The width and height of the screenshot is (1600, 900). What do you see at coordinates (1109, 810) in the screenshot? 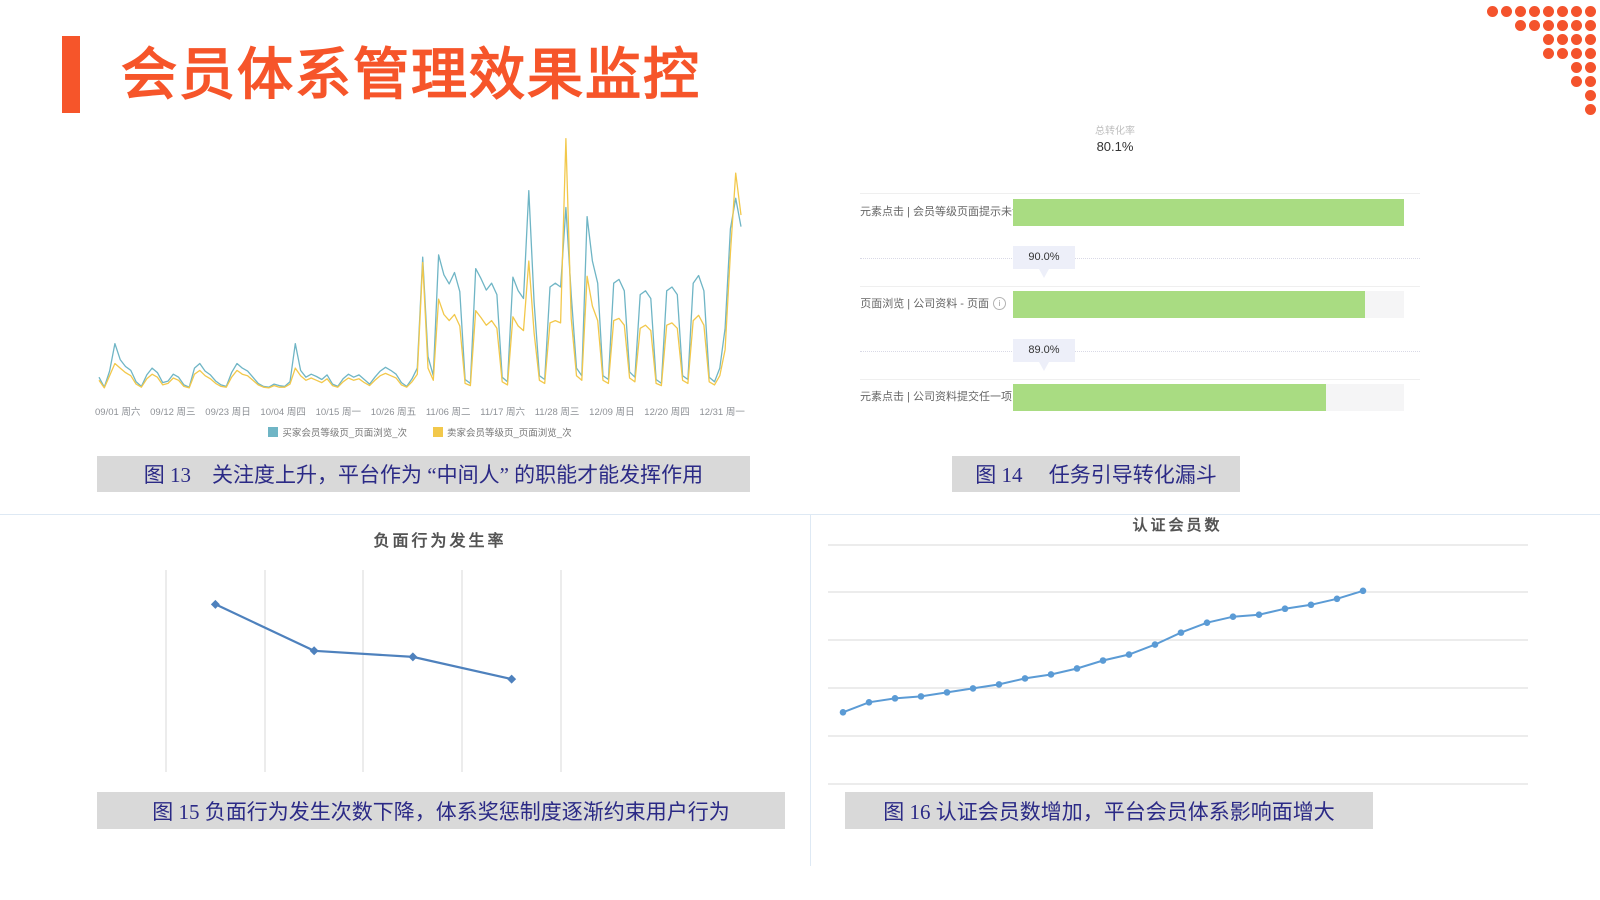
I see `figure-16-caption: 图 16 认证会员数增加，平台会员体系影响面增大` at bounding box center [1109, 810].